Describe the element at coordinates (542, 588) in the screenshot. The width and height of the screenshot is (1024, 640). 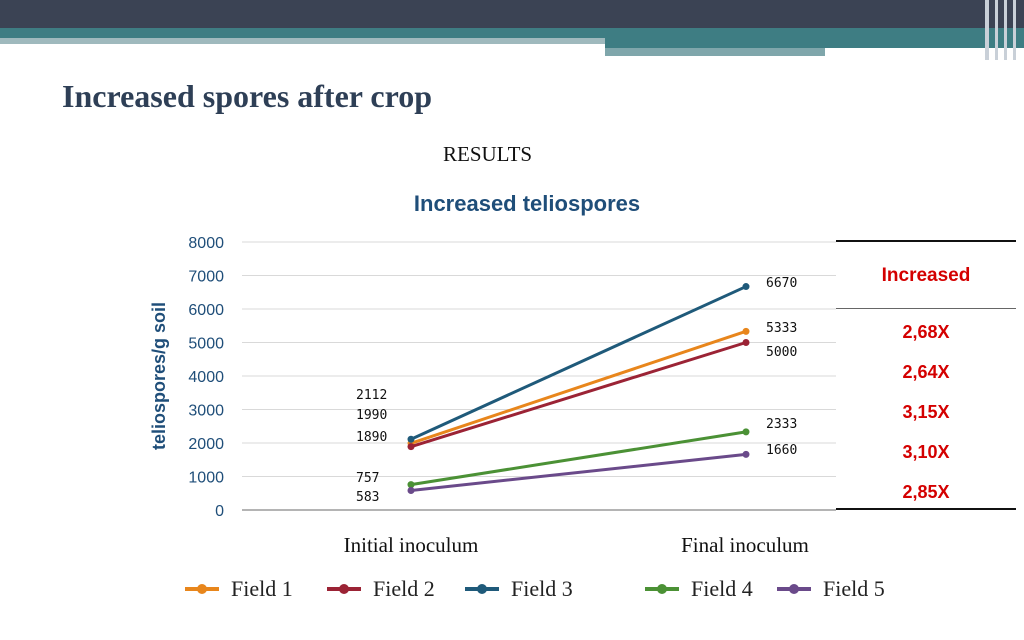
I see `legend-label: Field 3` at that location.